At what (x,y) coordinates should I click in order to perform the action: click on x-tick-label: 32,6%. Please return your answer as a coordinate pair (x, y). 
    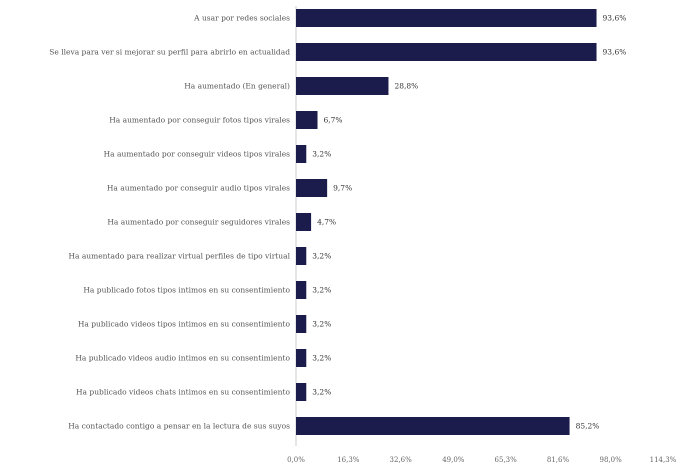
    Looking at the image, I should click on (401, 460).